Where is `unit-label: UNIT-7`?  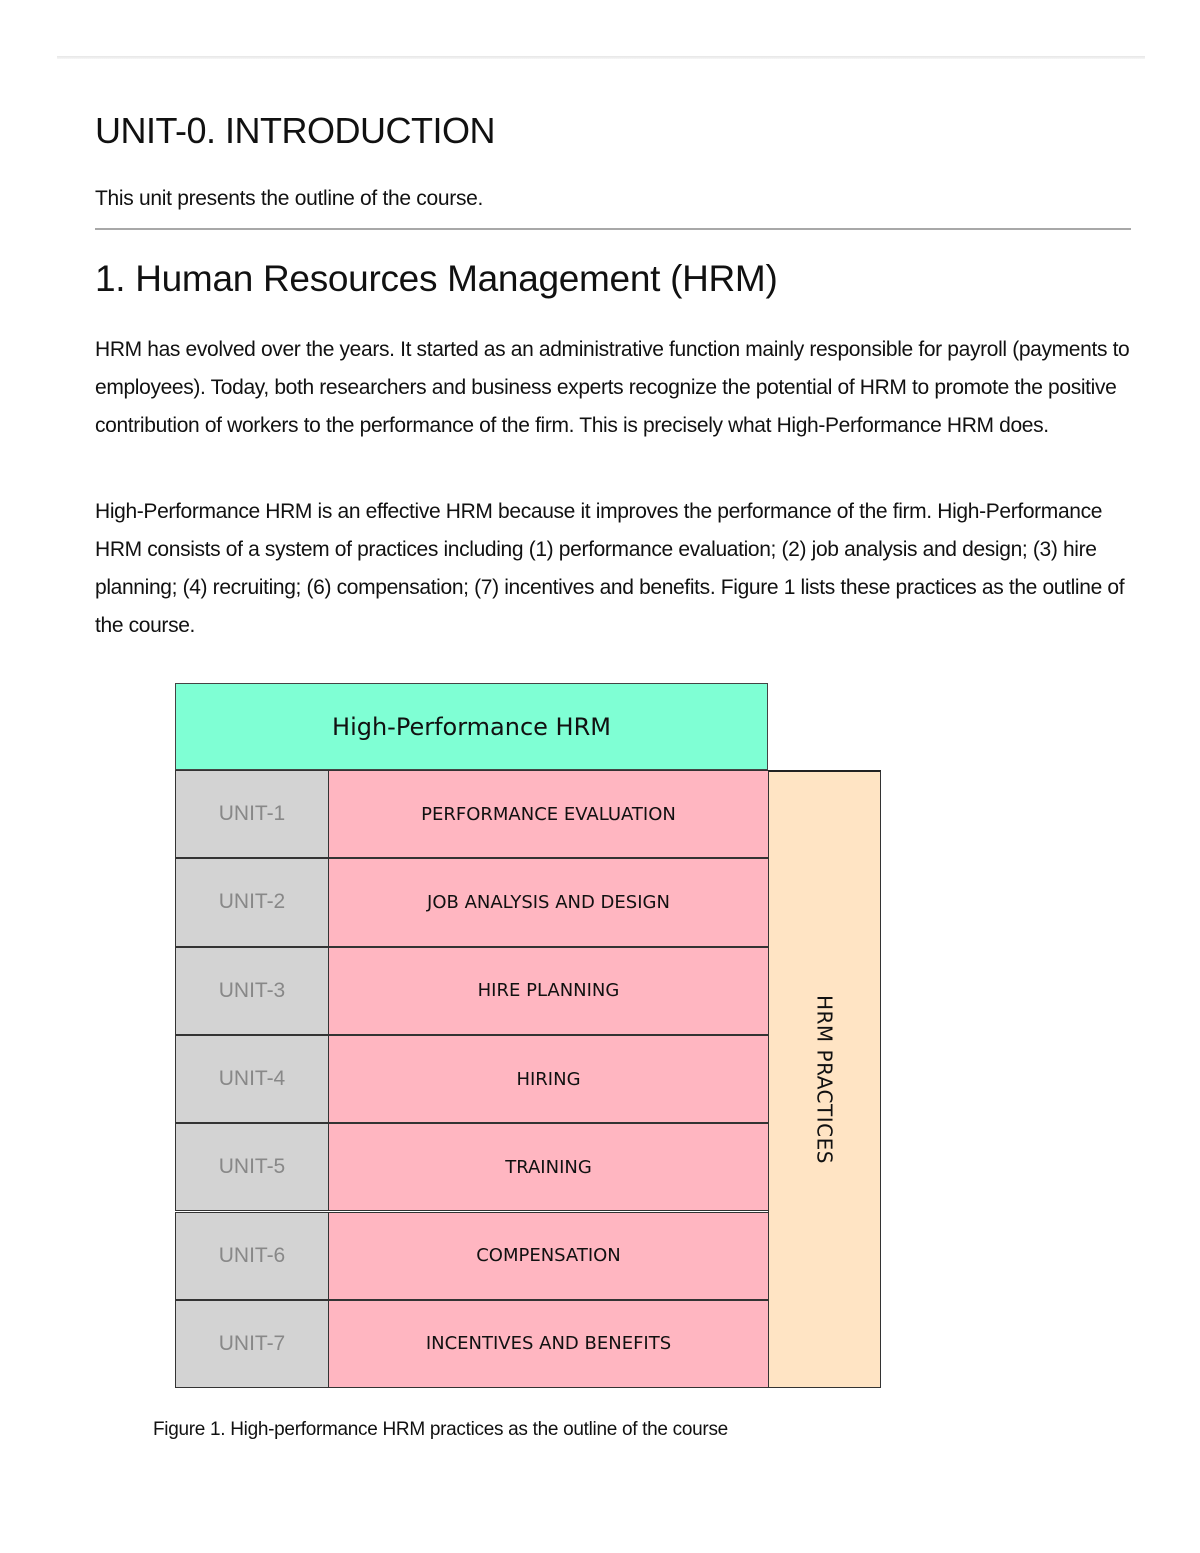 unit-label: UNIT-7 is located at coordinates (252, 1344).